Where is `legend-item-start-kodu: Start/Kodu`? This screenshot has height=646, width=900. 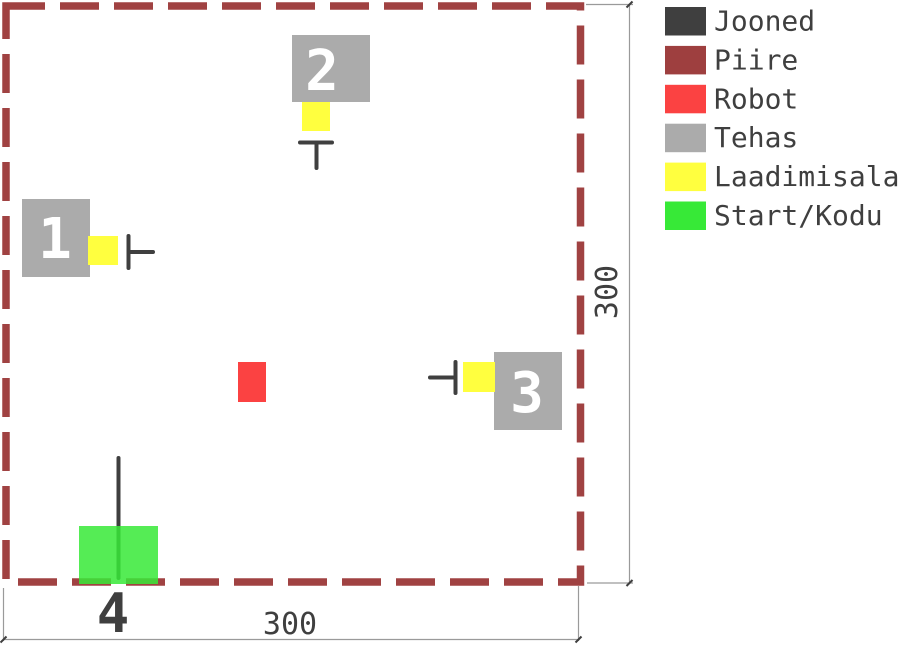
legend-item-start-kodu: Start/Kodu is located at coordinates (774, 215).